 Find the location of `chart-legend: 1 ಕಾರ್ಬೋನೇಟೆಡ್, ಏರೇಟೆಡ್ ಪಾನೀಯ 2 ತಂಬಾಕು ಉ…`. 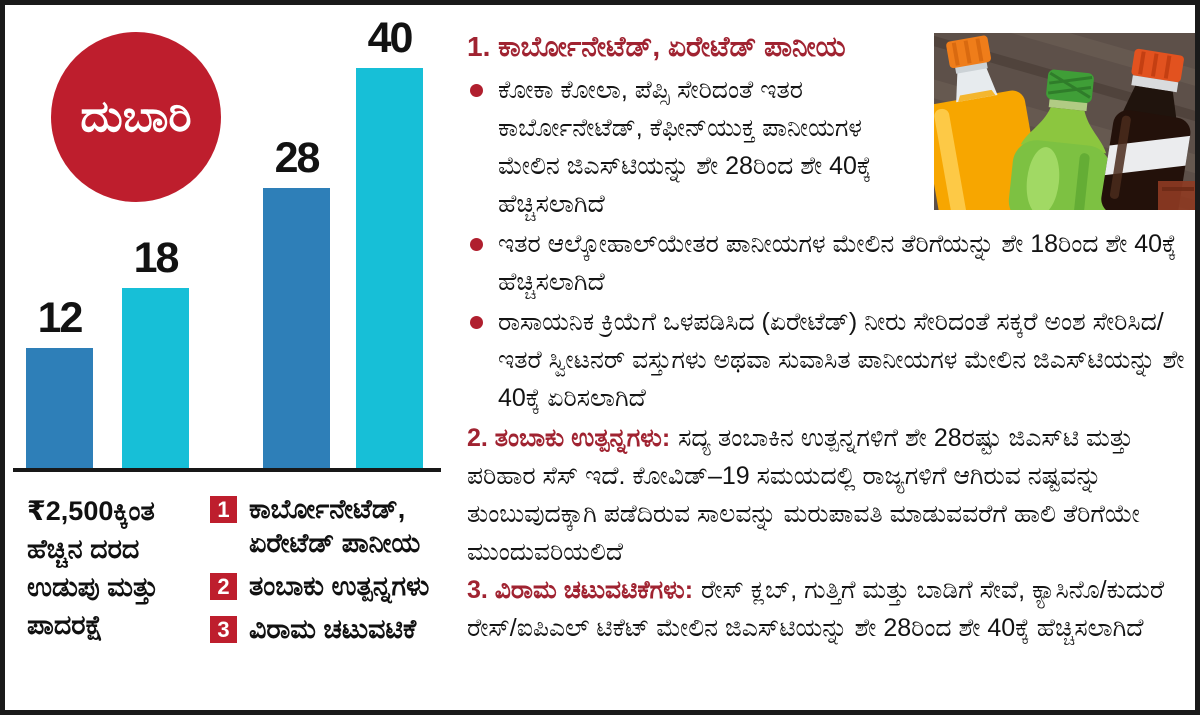

chart-legend: 1 ಕಾರ್ಬೋನೇಟೆಡ್, ಏರೇಟೆಡ್ ಪಾನೀಯ 2 ತಂಬಾಕು ಉ… is located at coordinates (327, 573).